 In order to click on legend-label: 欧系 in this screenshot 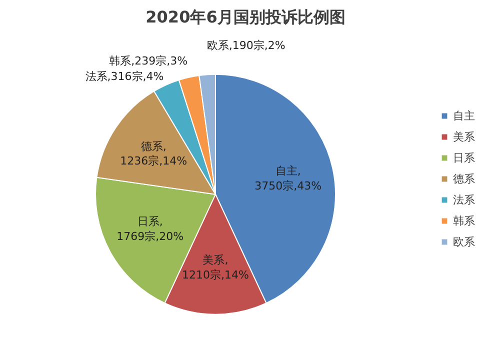, I will do `click(464, 241)`.